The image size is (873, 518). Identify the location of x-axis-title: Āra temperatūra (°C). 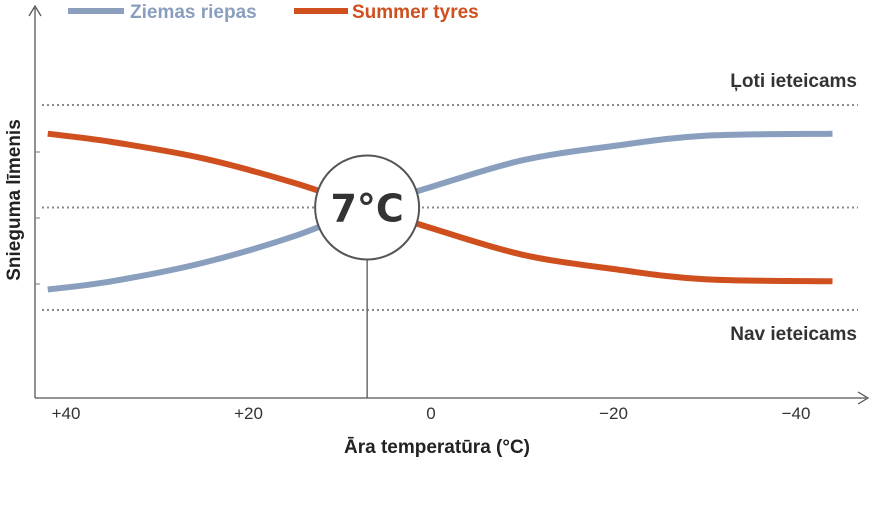
(437, 447).